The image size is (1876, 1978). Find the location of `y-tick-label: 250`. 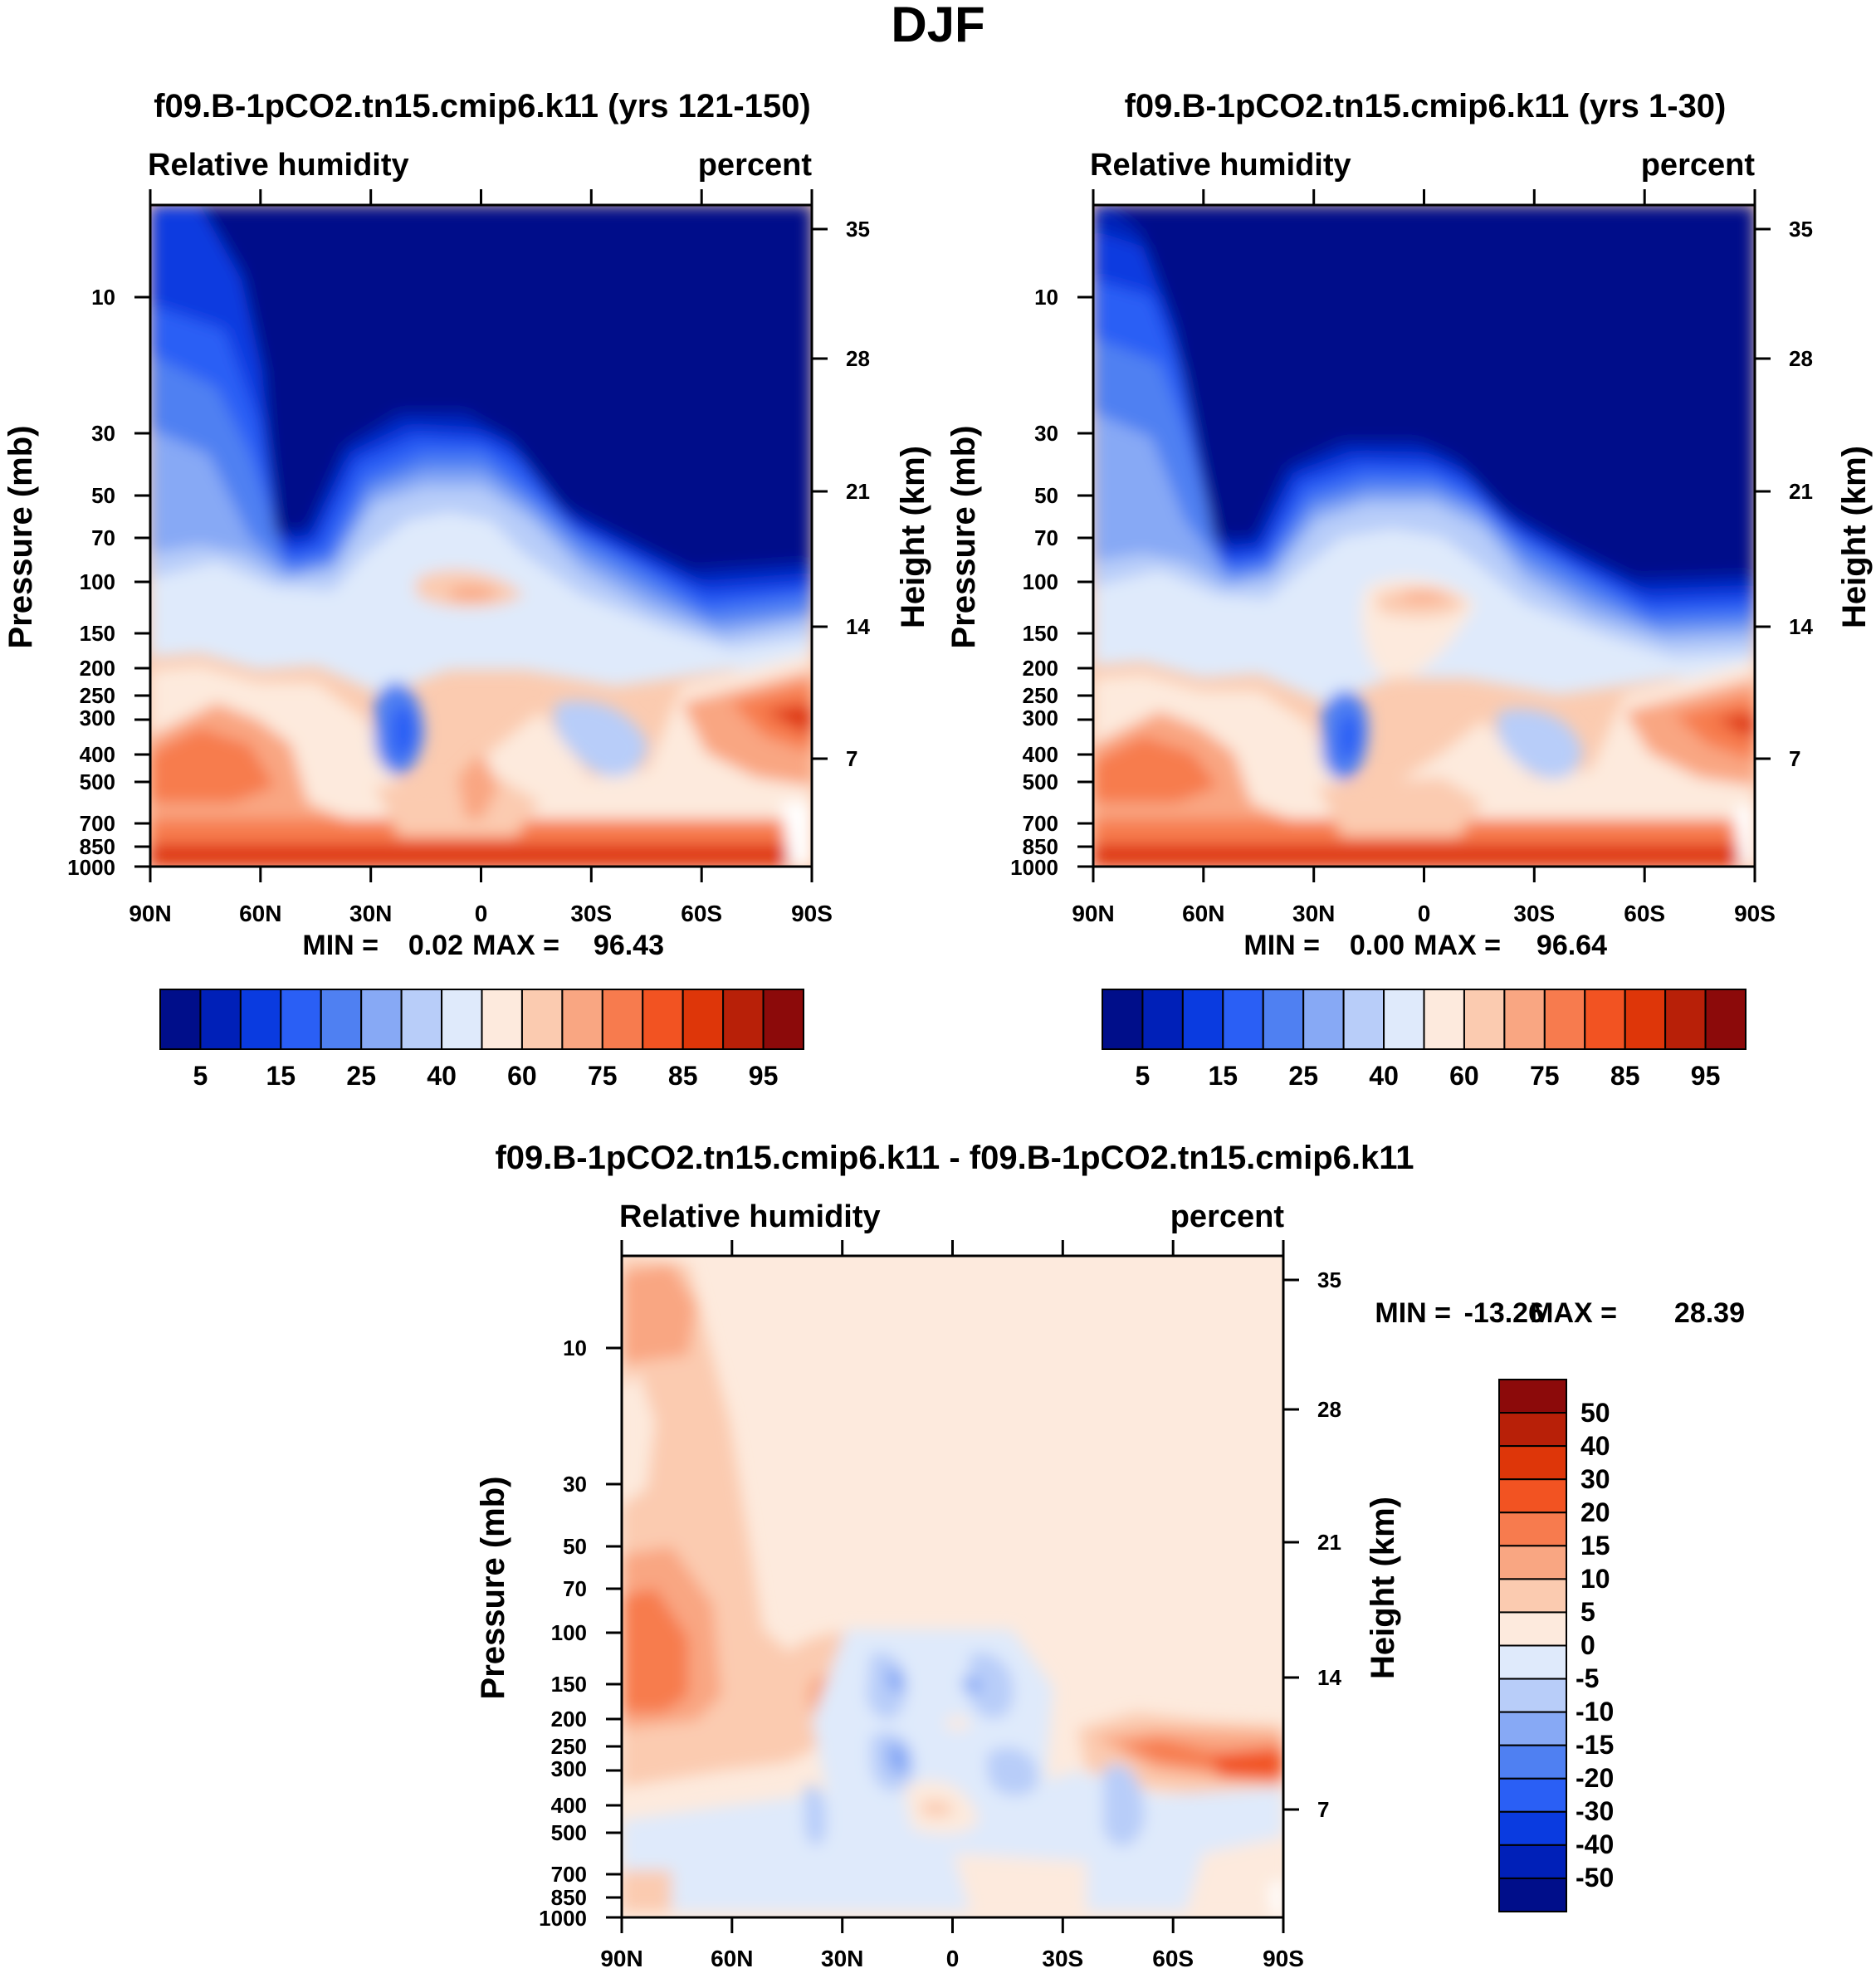

y-tick-label: 250 is located at coordinates (1040, 696).